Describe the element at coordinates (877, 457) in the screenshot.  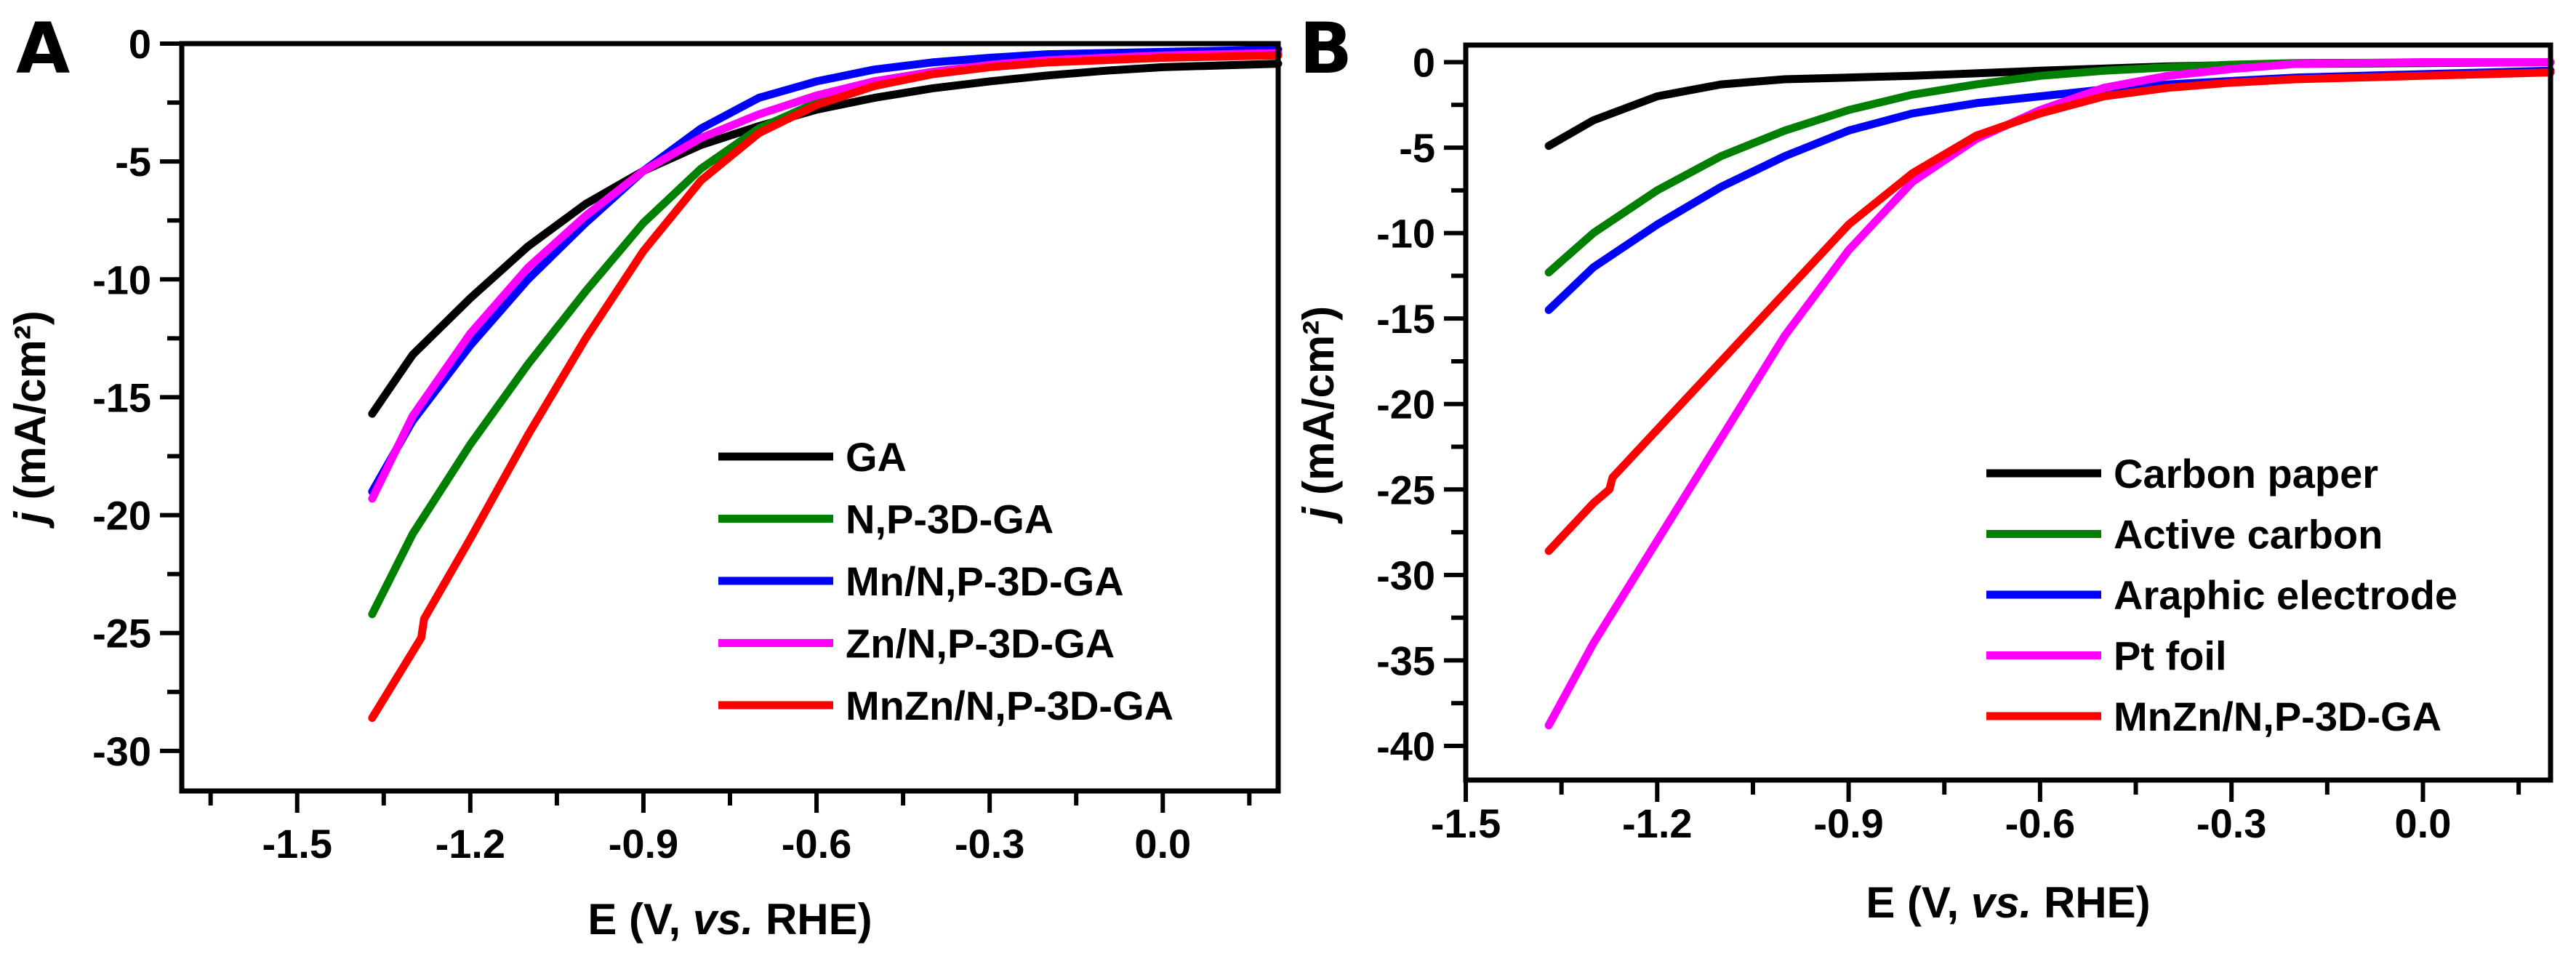
I see `legend-label: GA` at that location.